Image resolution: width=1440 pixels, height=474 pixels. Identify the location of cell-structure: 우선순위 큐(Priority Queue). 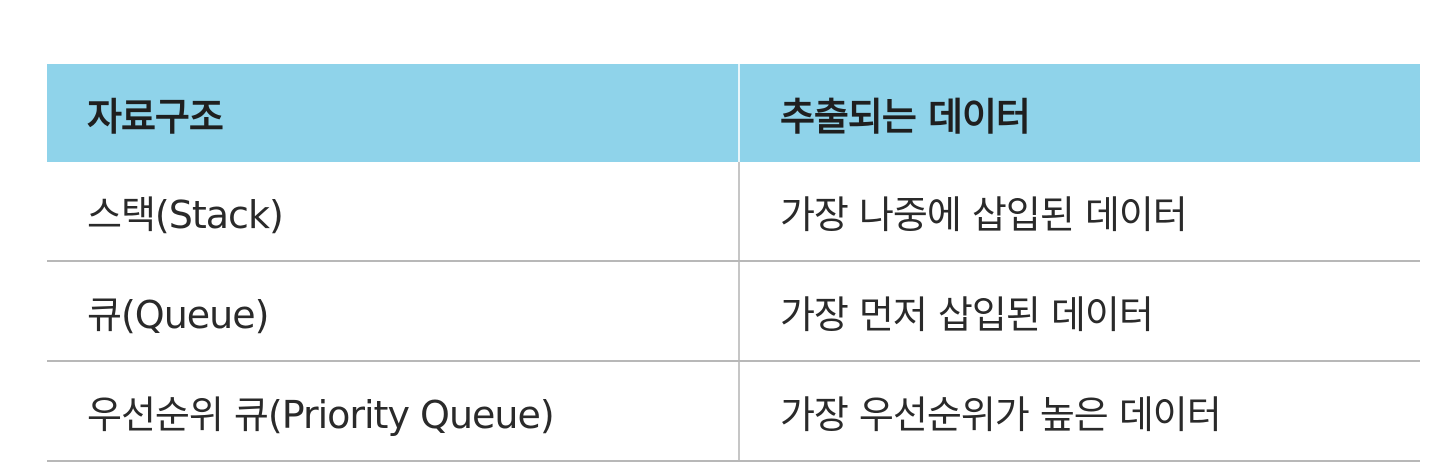
(393, 411).